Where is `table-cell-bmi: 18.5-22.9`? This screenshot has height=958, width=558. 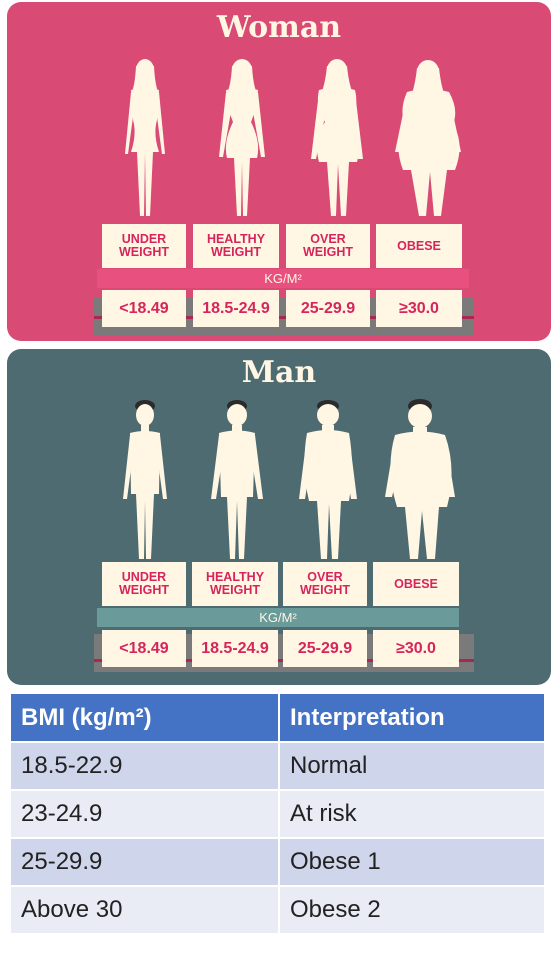 table-cell-bmi: 18.5-22.9 is located at coordinates (145, 765).